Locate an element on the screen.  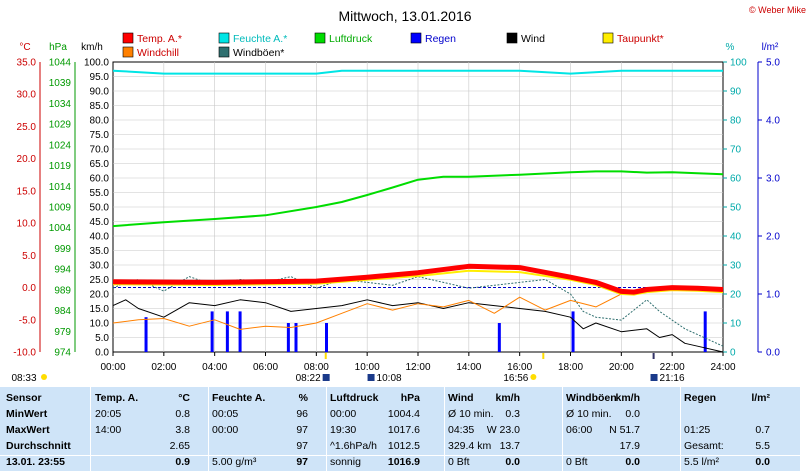
hum-tick-label: 10 is located at coordinates (736, 324).